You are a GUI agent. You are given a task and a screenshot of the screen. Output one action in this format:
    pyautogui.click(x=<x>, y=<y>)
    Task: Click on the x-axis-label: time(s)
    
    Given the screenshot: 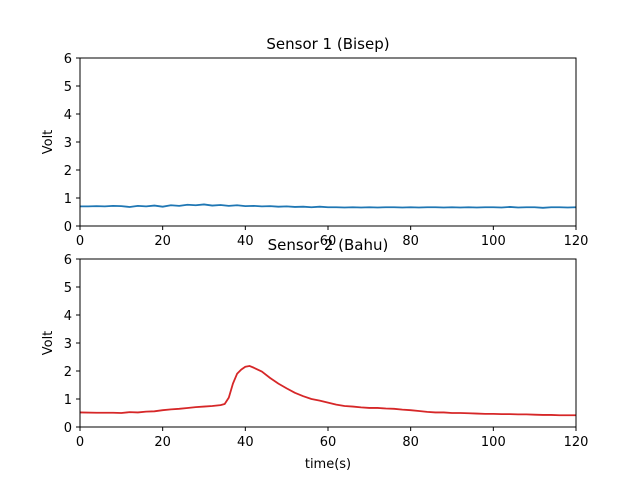 What is the action you would take?
    pyautogui.click(x=328, y=464)
    